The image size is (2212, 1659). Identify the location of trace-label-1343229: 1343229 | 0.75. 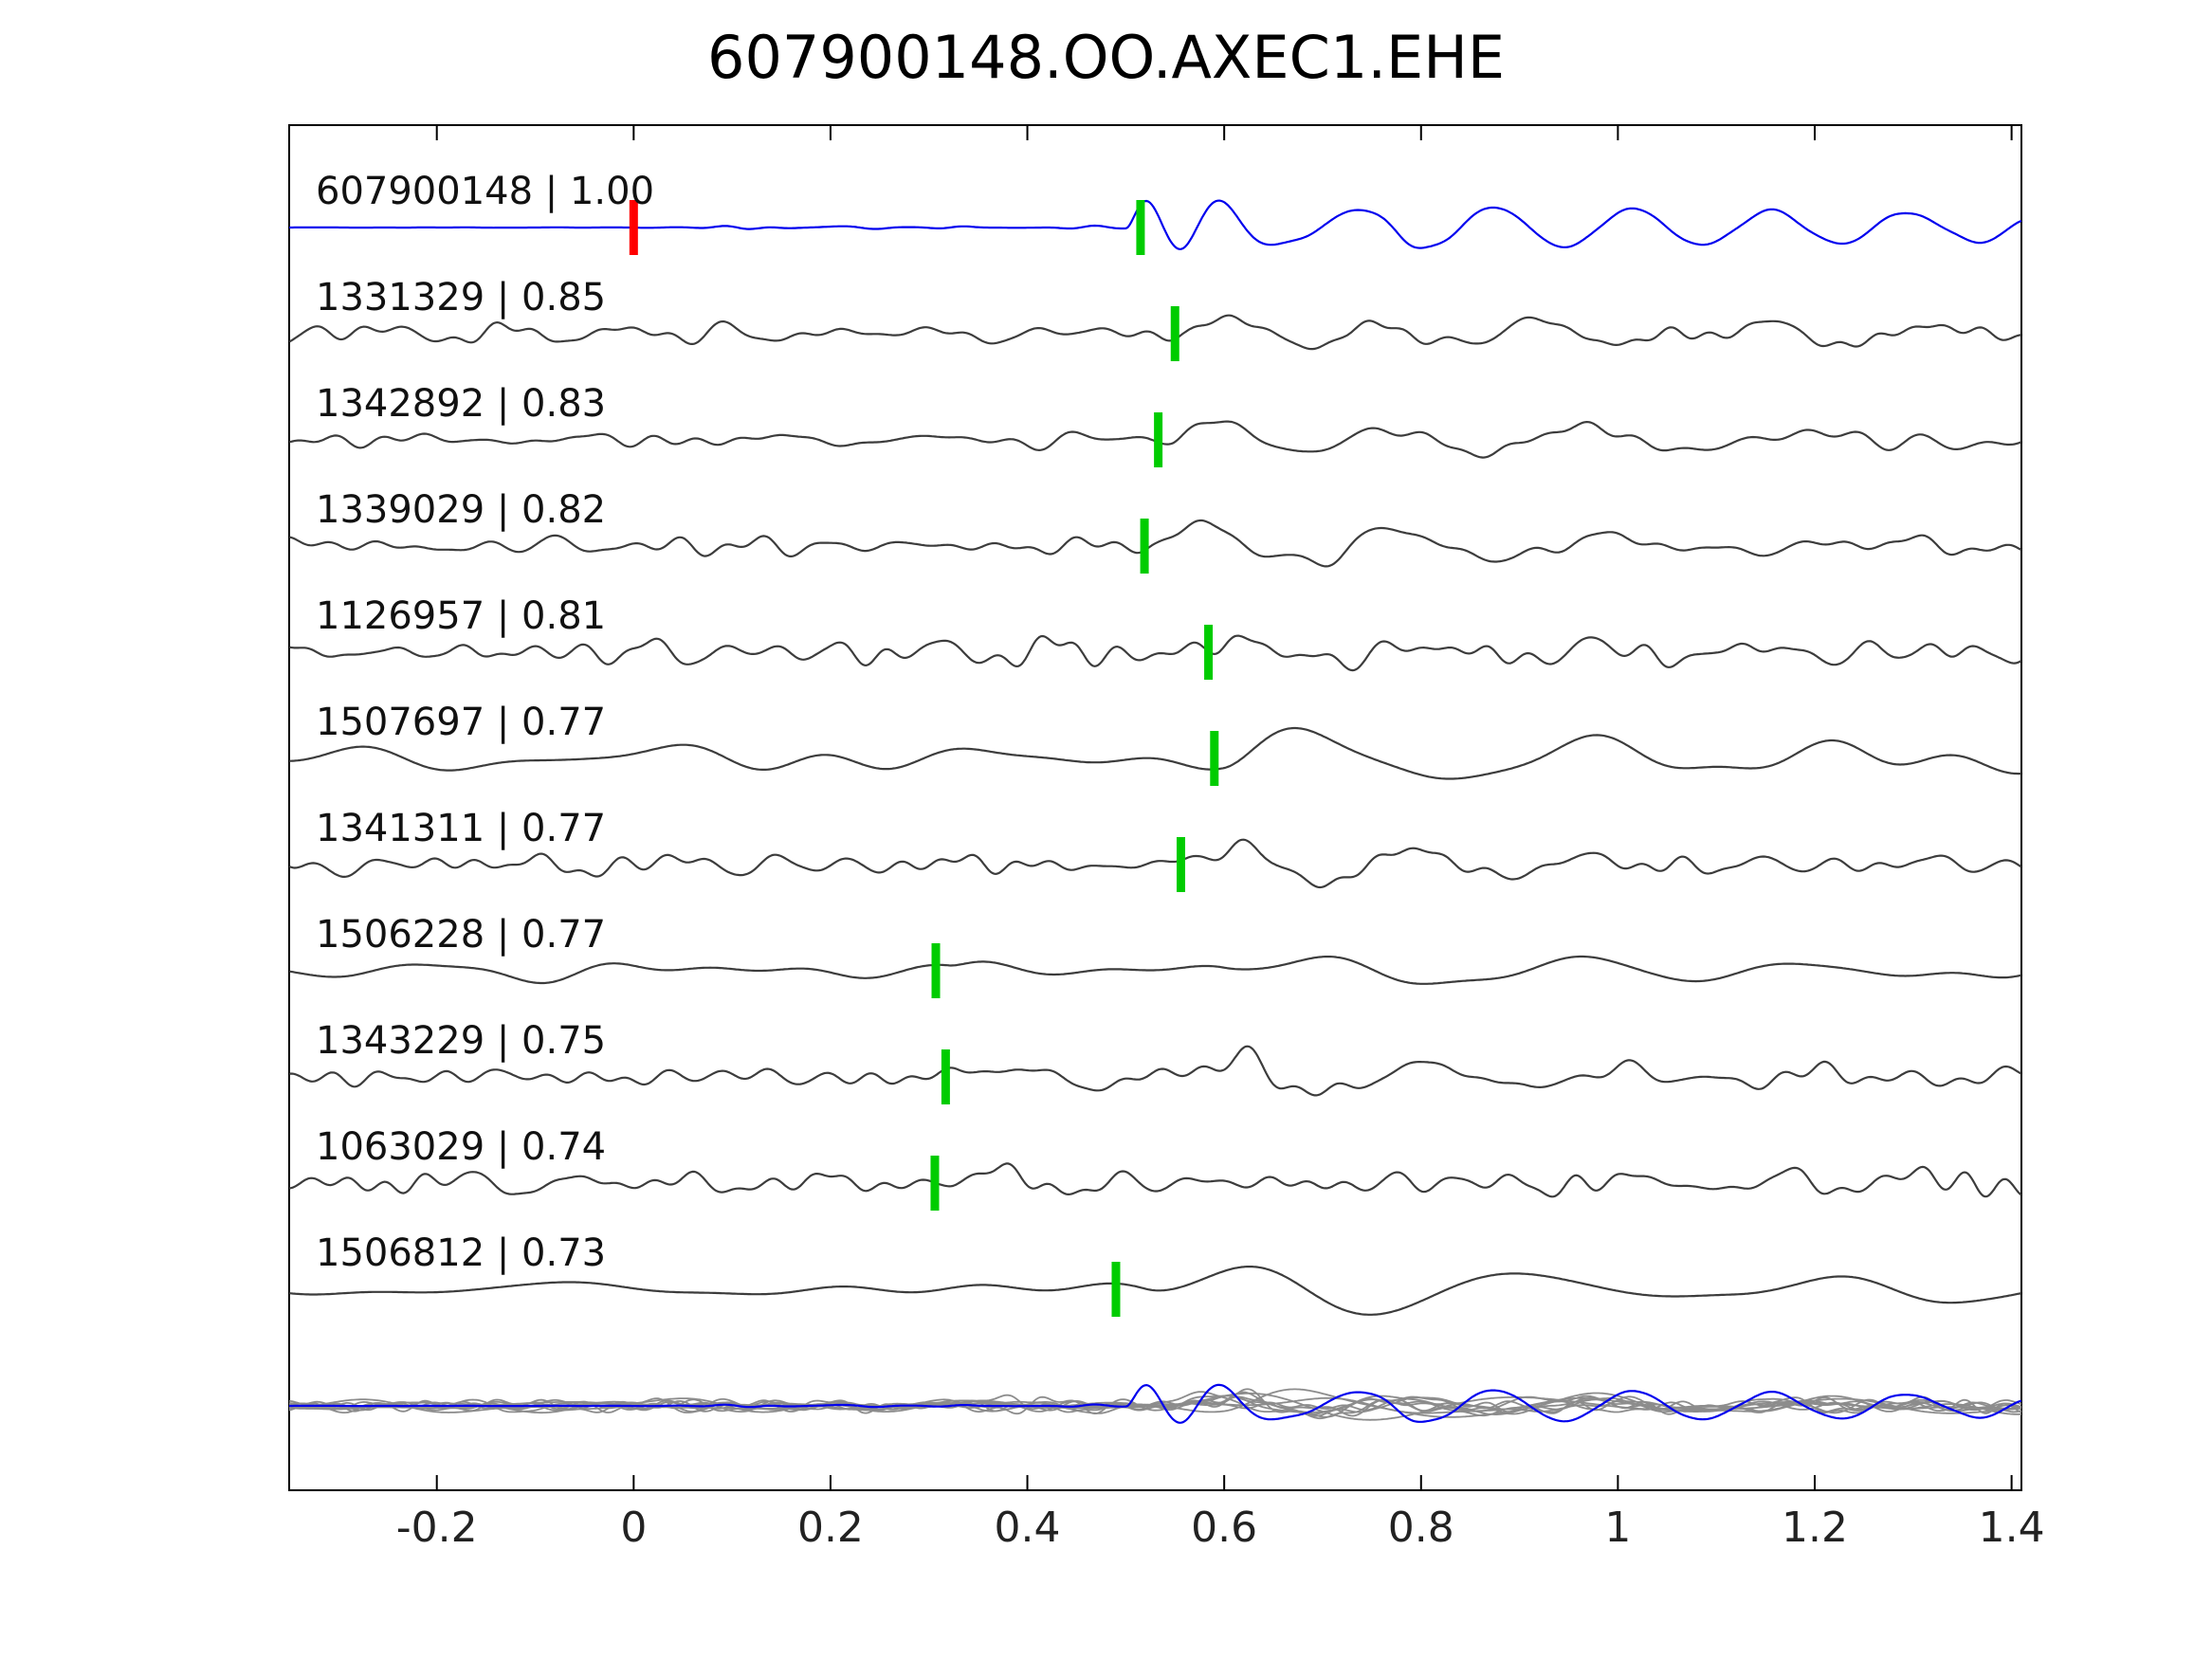
(461, 1041).